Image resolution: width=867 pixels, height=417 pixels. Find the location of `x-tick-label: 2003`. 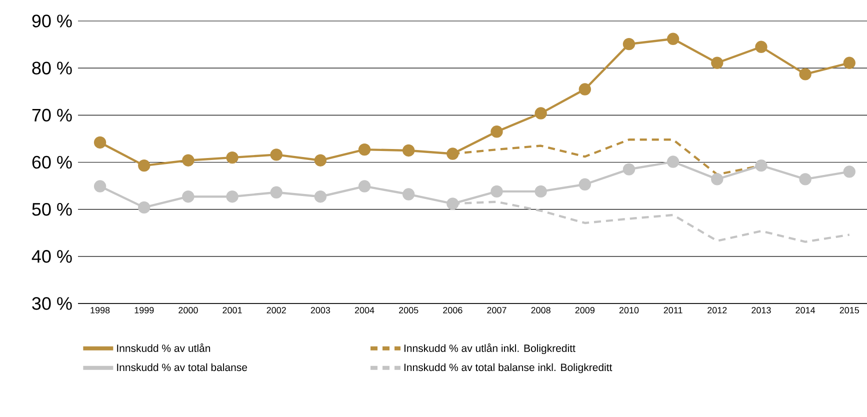

x-tick-label: 2003 is located at coordinates (320, 310).